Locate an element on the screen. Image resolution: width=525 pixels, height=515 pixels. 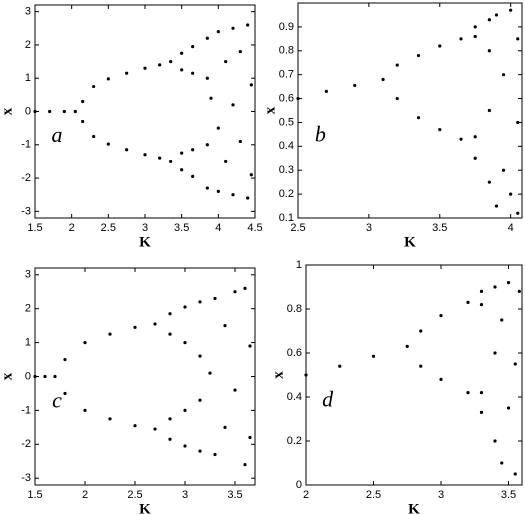
y-tick-label: 0.2 is located at coordinates (286, 194).